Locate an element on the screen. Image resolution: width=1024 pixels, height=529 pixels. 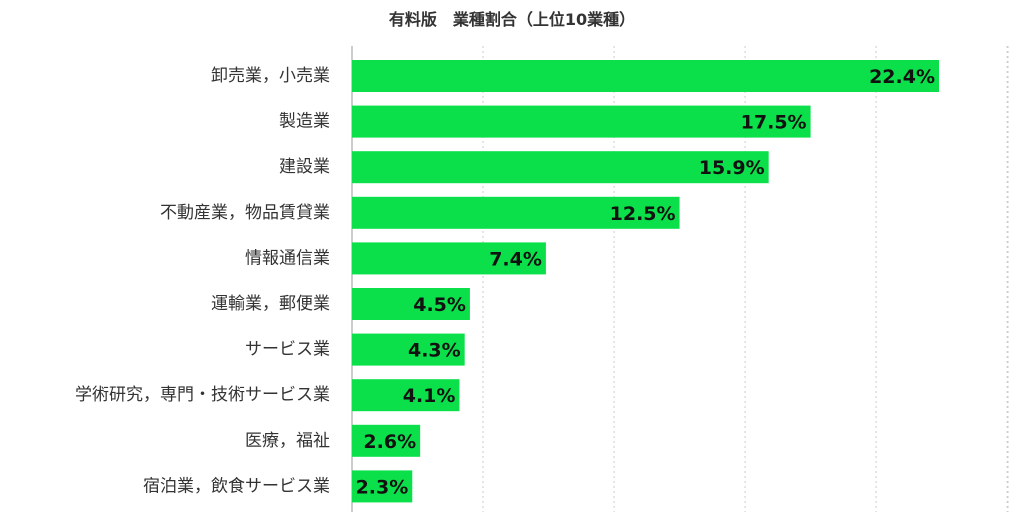
value-label: 22.4% is located at coordinates (902, 77).